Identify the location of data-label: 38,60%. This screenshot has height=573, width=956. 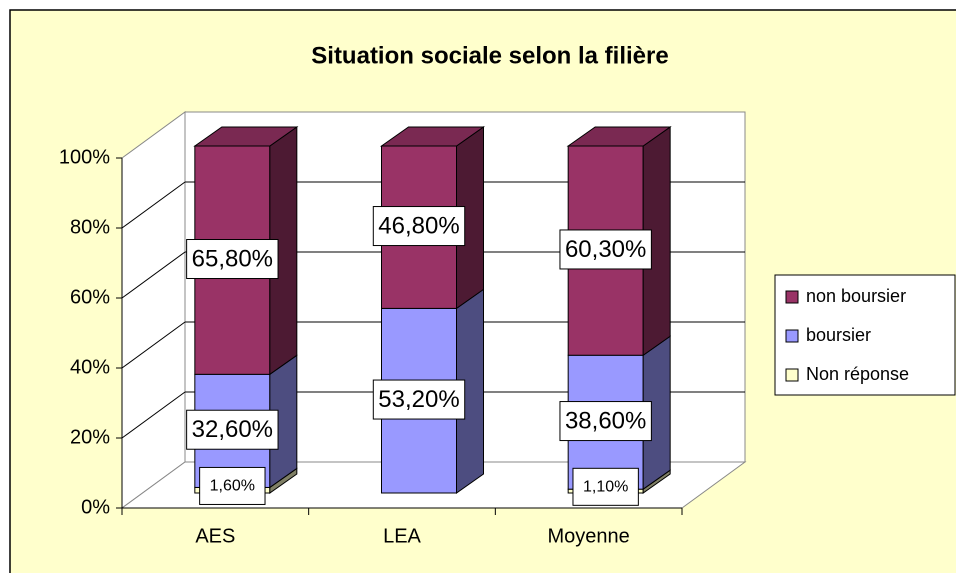
(605, 421).